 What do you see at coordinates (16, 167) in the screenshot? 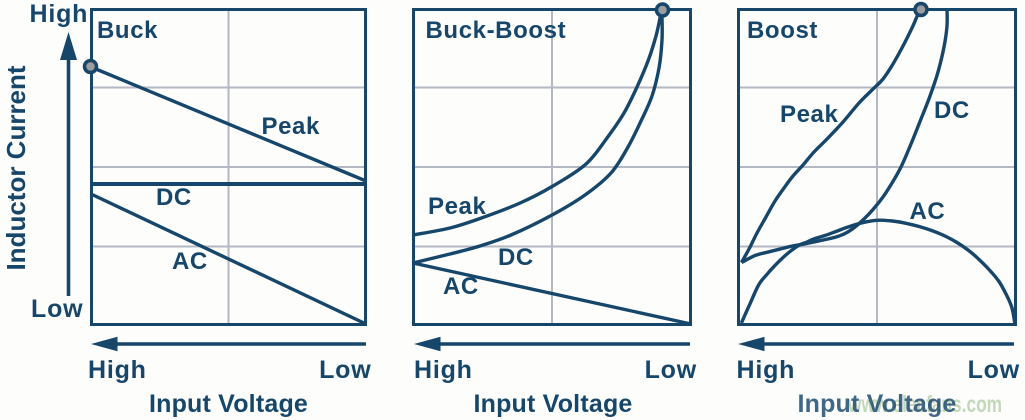
I see `svg-text: Inductor Current` at bounding box center [16, 167].